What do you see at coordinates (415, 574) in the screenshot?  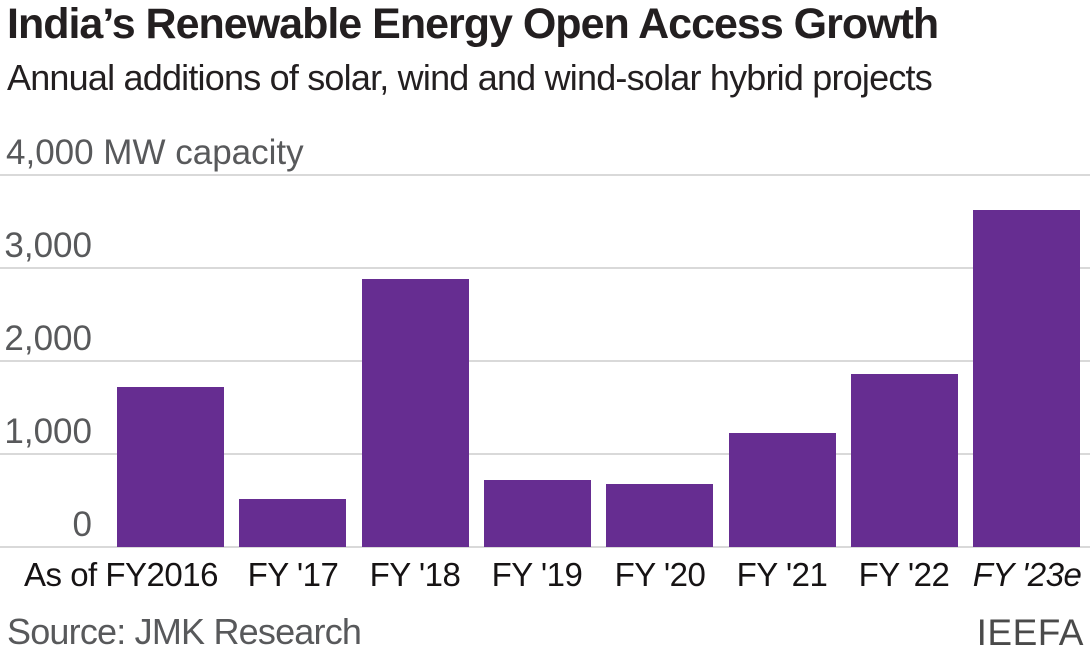 I see `x-axis-label: FY '18` at bounding box center [415, 574].